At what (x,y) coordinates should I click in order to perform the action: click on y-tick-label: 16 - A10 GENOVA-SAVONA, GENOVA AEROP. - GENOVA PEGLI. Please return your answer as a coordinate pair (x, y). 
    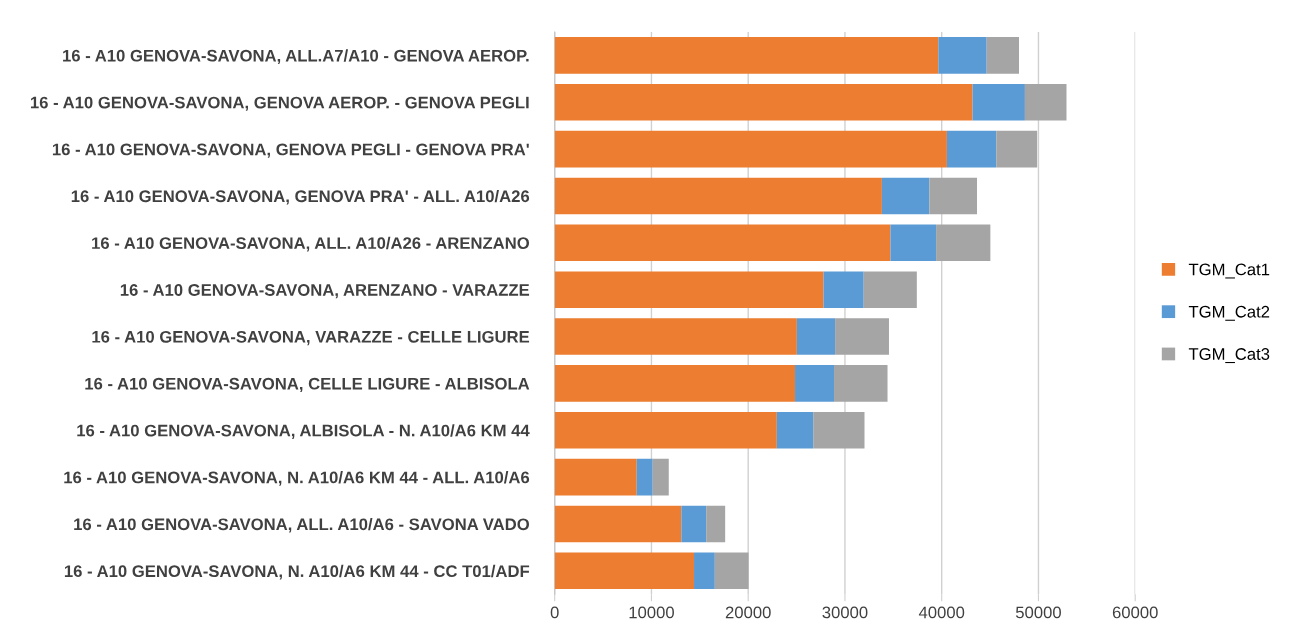
    Looking at the image, I should click on (279, 103).